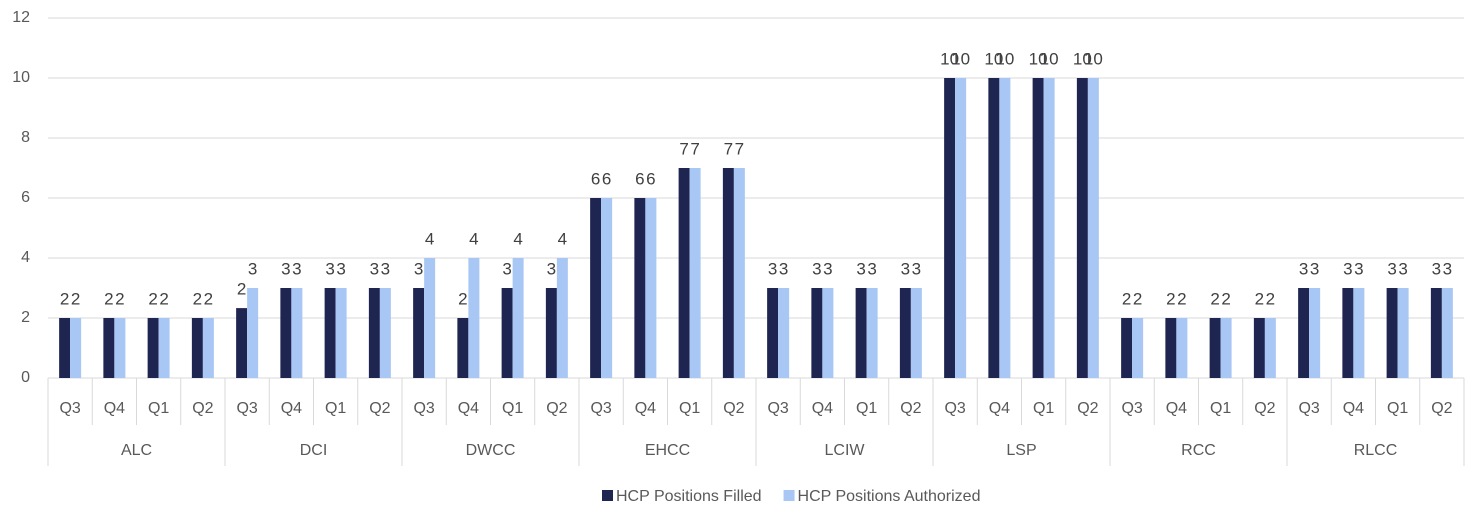  What do you see at coordinates (21, 17) in the screenshot?
I see `y-tick-label: 12` at bounding box center [21, 17].